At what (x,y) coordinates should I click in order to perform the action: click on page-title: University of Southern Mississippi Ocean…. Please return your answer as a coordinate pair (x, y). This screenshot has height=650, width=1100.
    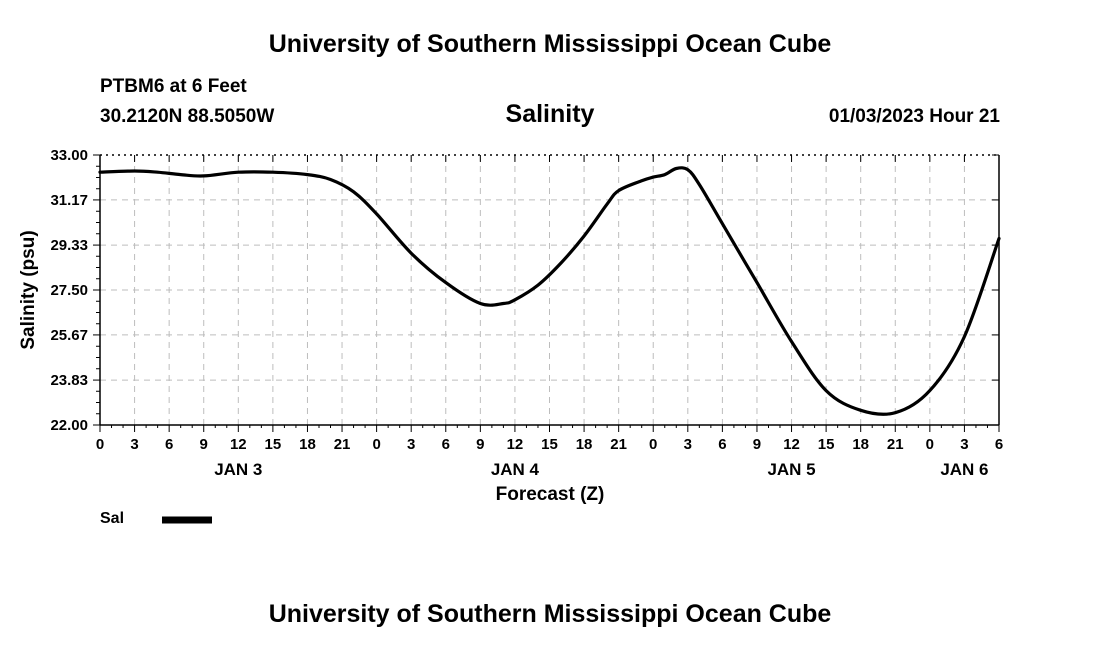
    Looking at the image, I should click on (550, 44).